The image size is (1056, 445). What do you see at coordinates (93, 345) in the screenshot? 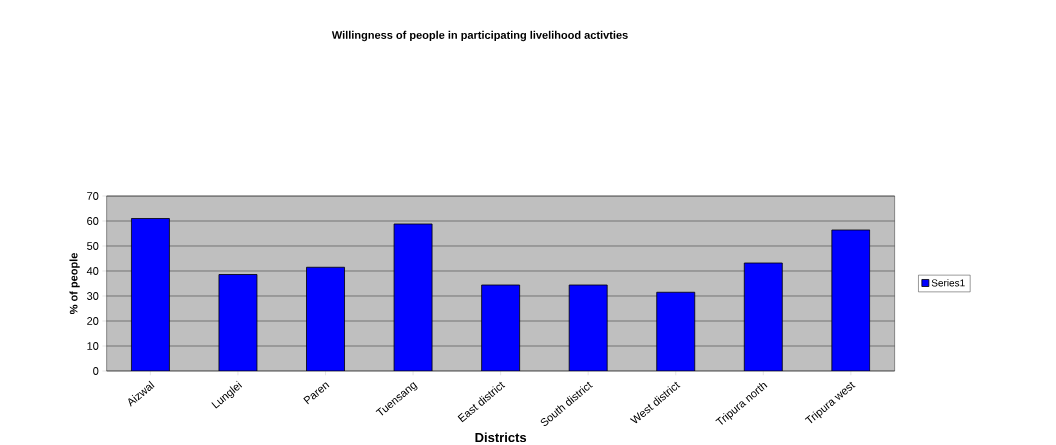
I see `y-tick-label: 10` at bounding box center [93, 345].